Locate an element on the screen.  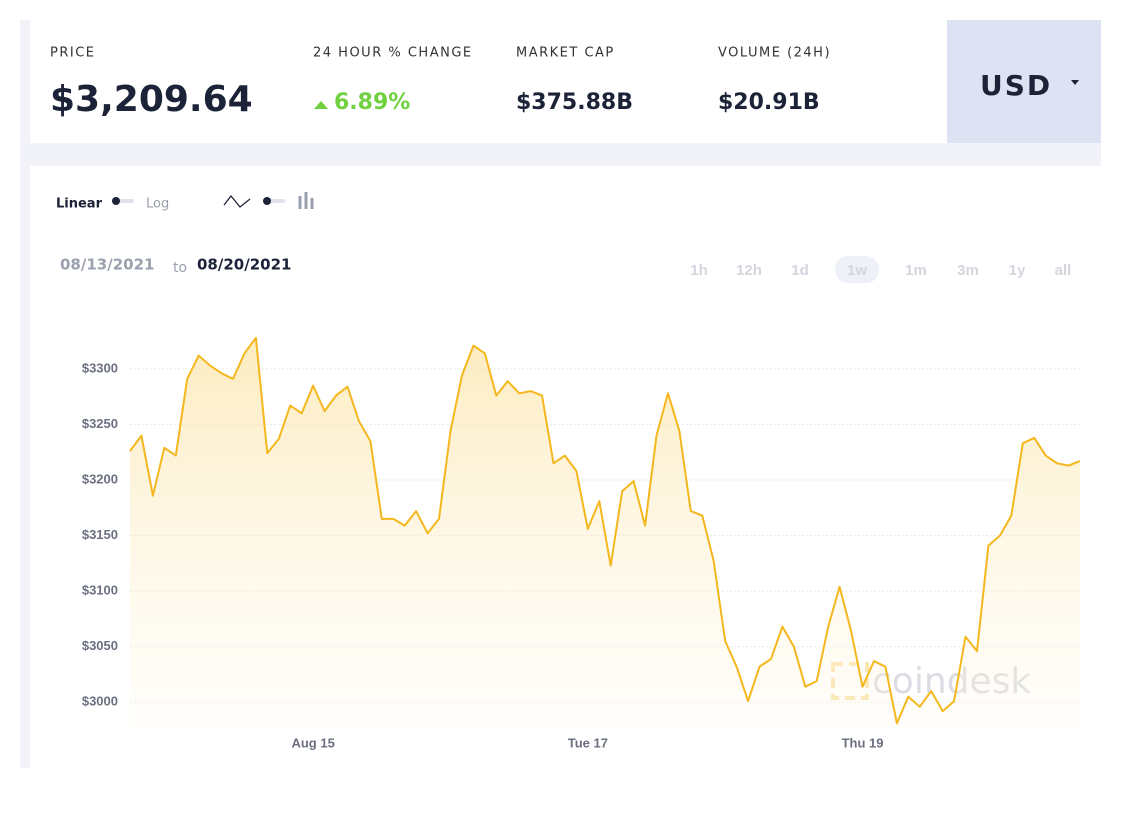
range-active-bg is located at coordinates (857, 269).